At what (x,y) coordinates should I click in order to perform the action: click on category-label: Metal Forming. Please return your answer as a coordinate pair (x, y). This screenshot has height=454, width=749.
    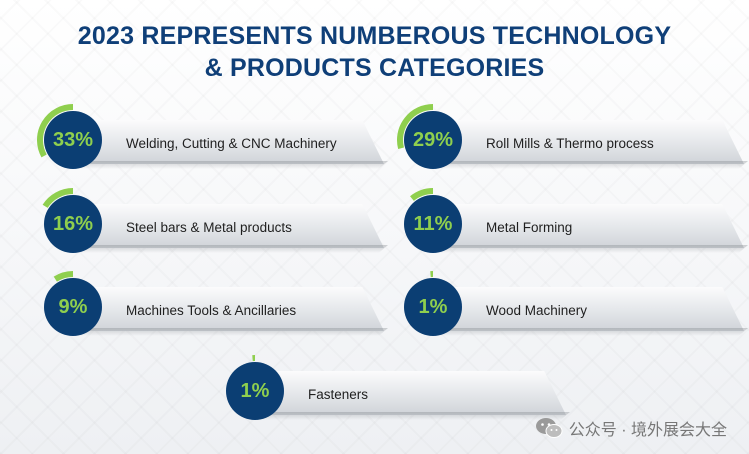
    Looking at the image, I should click on (529, 227).